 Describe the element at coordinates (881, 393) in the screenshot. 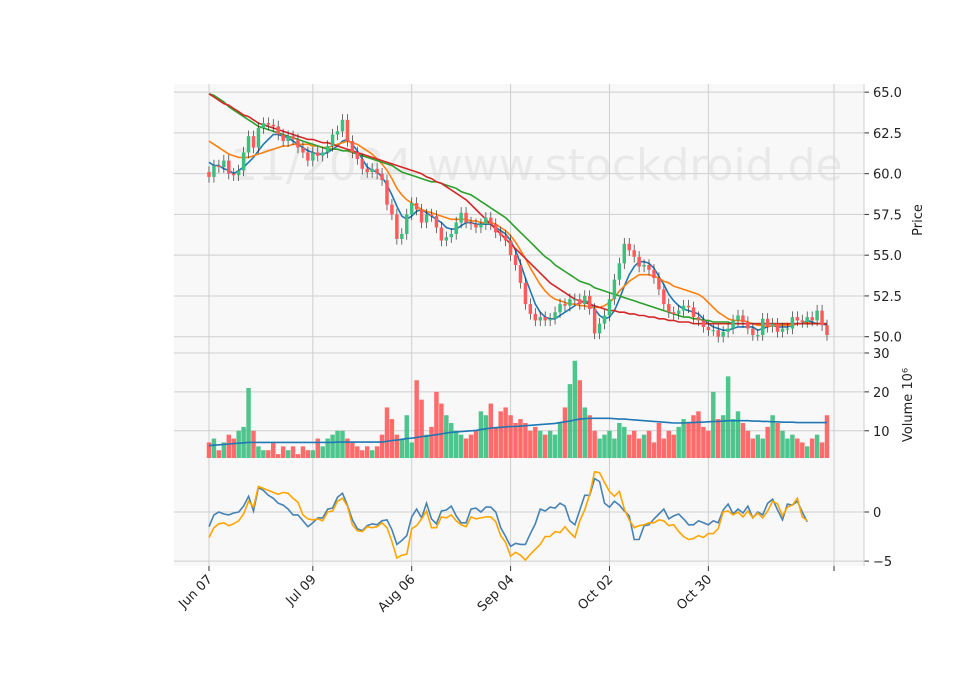

I see `volume-tick-label: 20` at that location.